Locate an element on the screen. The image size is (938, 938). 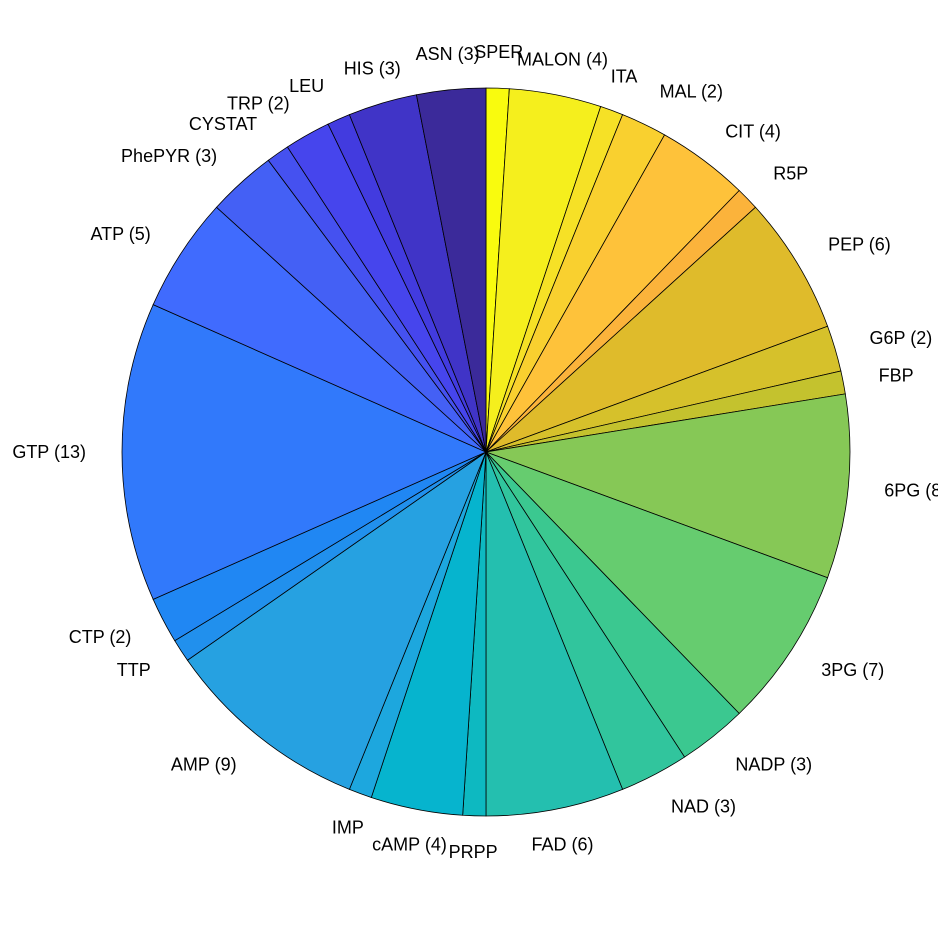
pie-label-fbp: FBP is located at coordinates (896, 376).